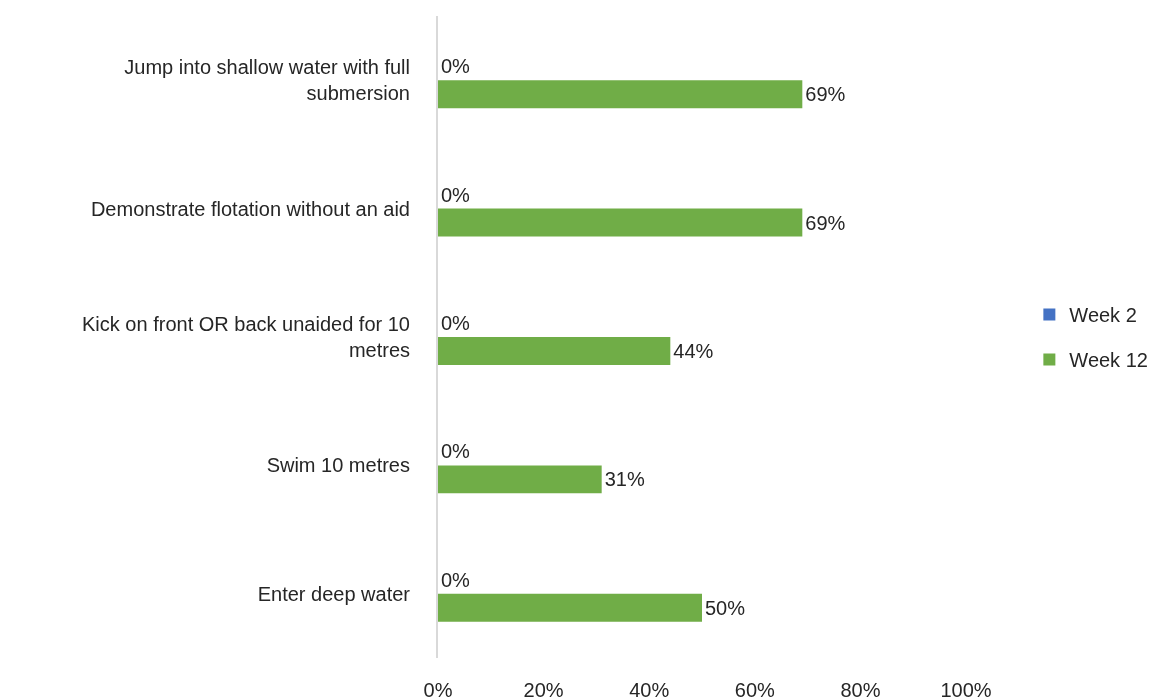 Image resolution: width=1157 pixels, height=698 pixels. What do you see at coordinates (693, 350) in the screenshot?
I see `data-label: 44%` at bounding box center [693, 350].